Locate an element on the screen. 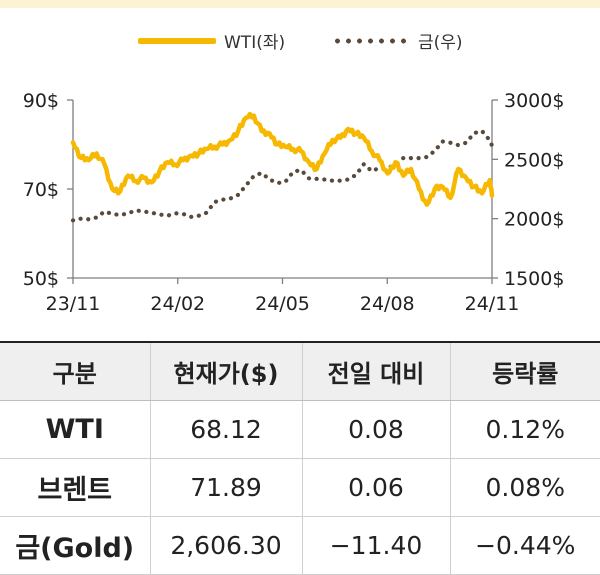  legend-item-gold: 금(우) is located at coordinates (397, 40).